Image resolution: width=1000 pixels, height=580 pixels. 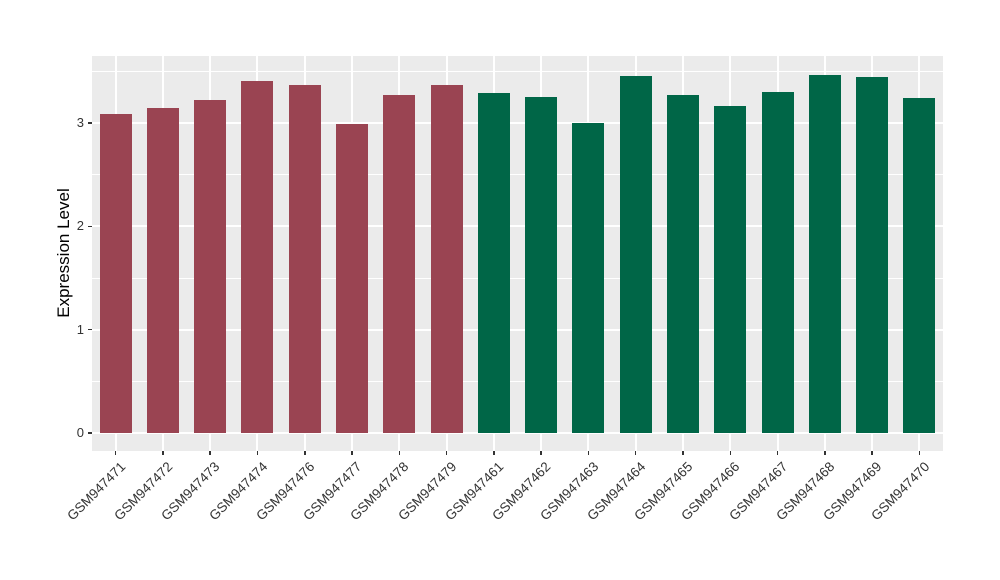 What do you see at coordinates (80, 432) in the screenshot?
I see `y-tick-label: 0` at bounding box center [80, 432].